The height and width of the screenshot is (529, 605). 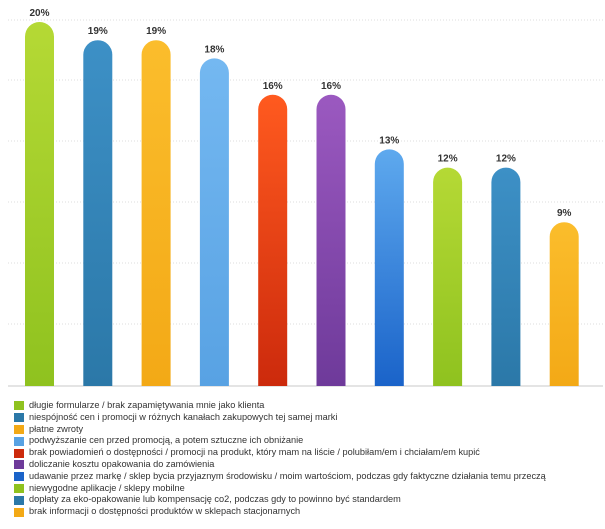 I want to click on legend-item: niewygodne aplikacje / sklepy mobilne, so click(x=308, y=489).